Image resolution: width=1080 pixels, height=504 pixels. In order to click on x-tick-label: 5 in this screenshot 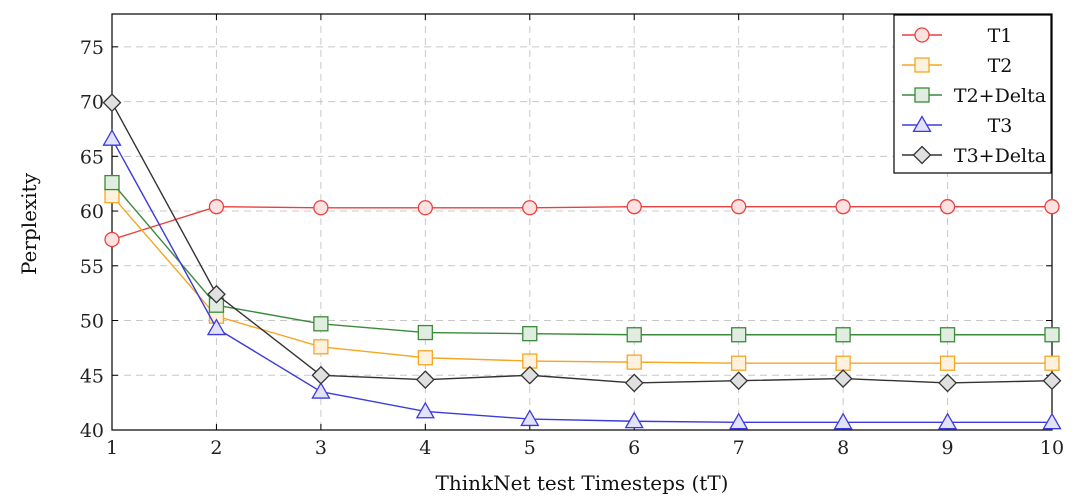, I will do `click(530, 448)`.